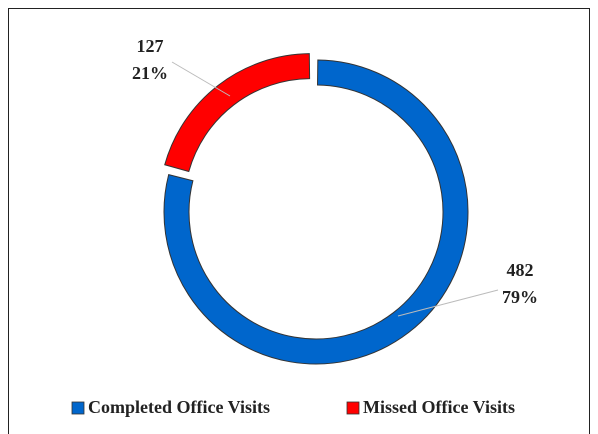  What do you see at coordinates (179, 407) in the screenshot?
I see `legend-label: Completed Office Visits` at bounding box center [179, 407].